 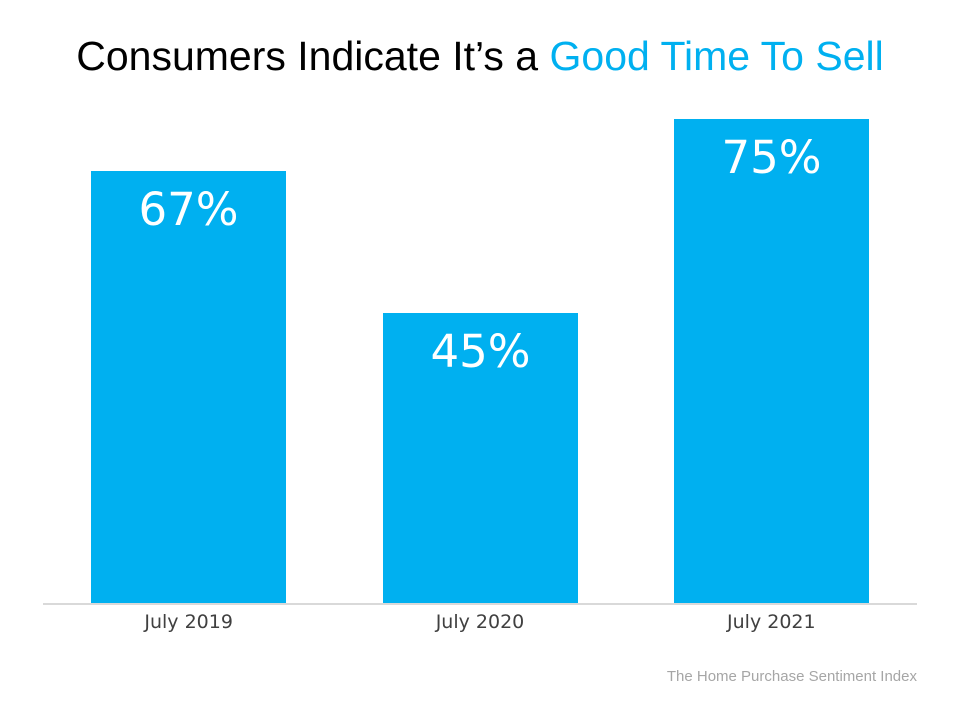 What do you see at coordinates (480, 351) in the screenshot?
I see `bar-value-label: 45%` at bounding box center [480, 351].